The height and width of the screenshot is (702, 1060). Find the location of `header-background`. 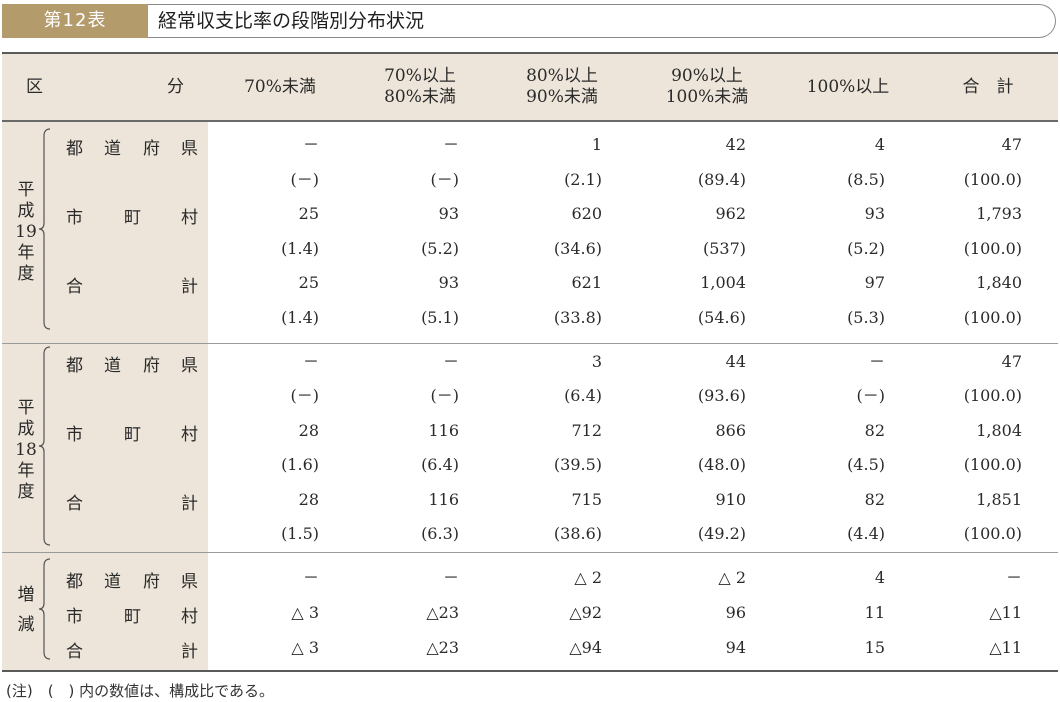

header-background is located at coordinates (530, 87).